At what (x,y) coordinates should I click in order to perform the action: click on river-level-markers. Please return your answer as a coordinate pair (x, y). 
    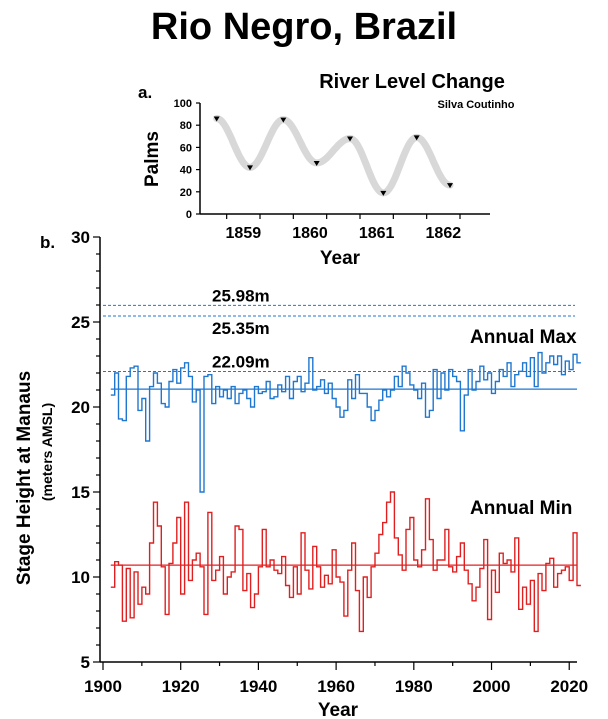
    Looking at the image, I should click on (333, 156).